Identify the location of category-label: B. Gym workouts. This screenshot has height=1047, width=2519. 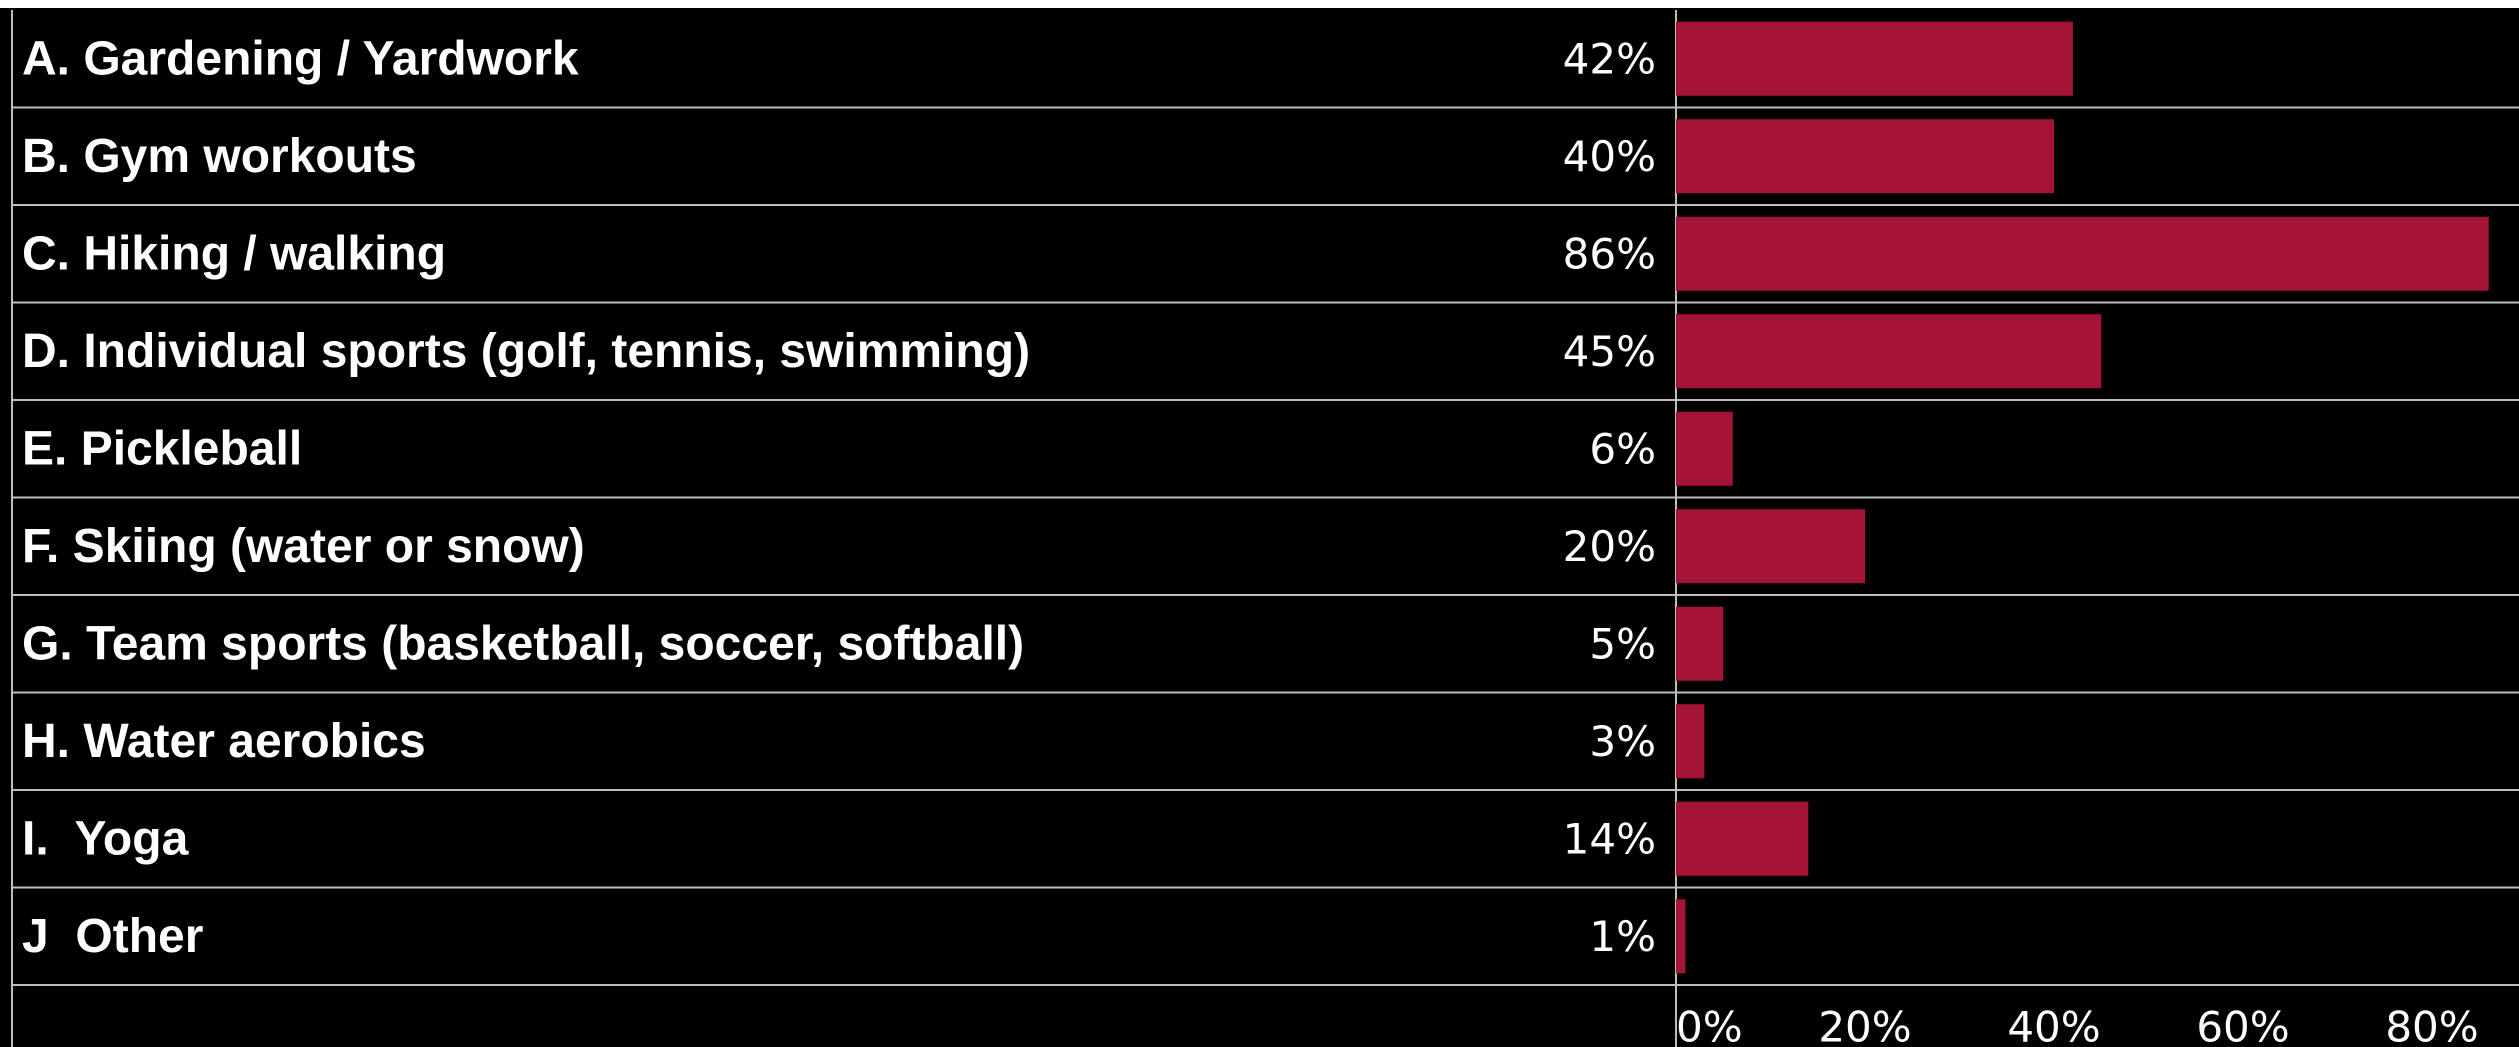
(219, 156).